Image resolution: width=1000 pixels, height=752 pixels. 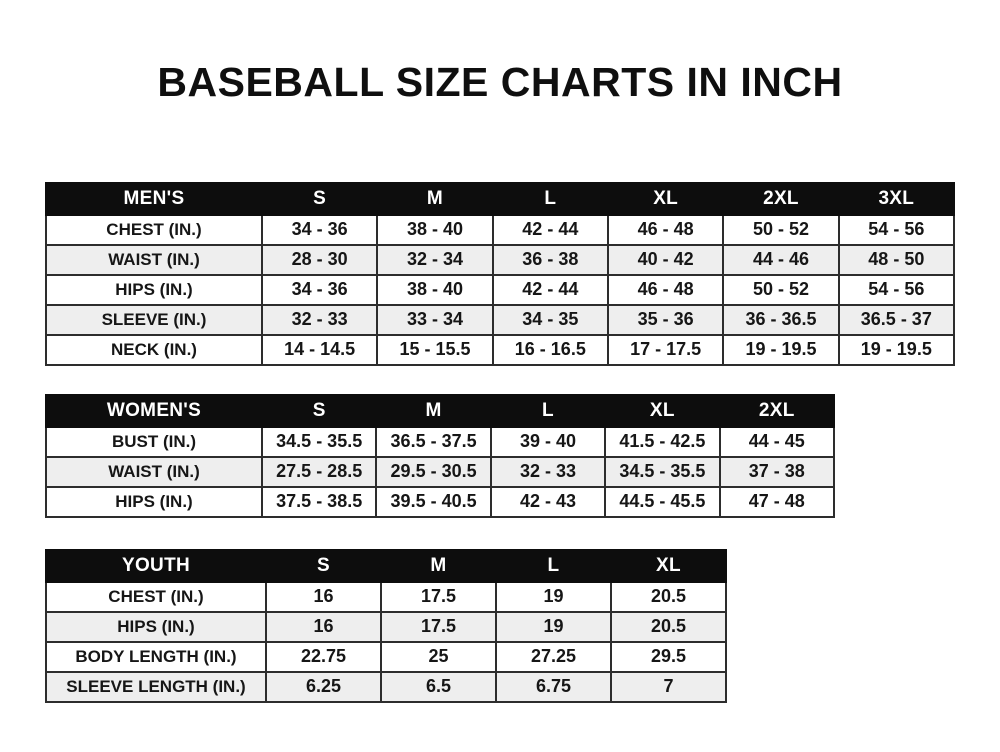 What do you see at coordinates (319, 441) in the screenshot?
I see `value-cell: 34.5 - 35.5` at bounding box center [319, 441].